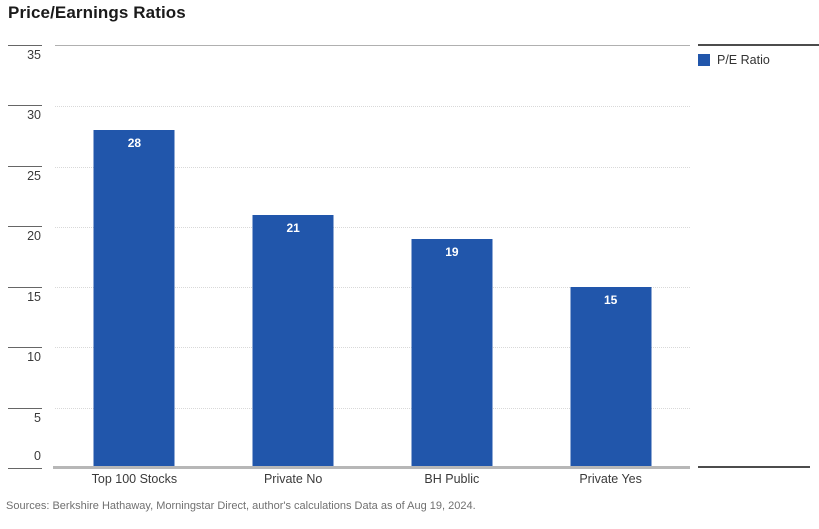 This screenshot has height=529, width=819. I want to click on legend-label: P/E Ratio, so click(743, 60).